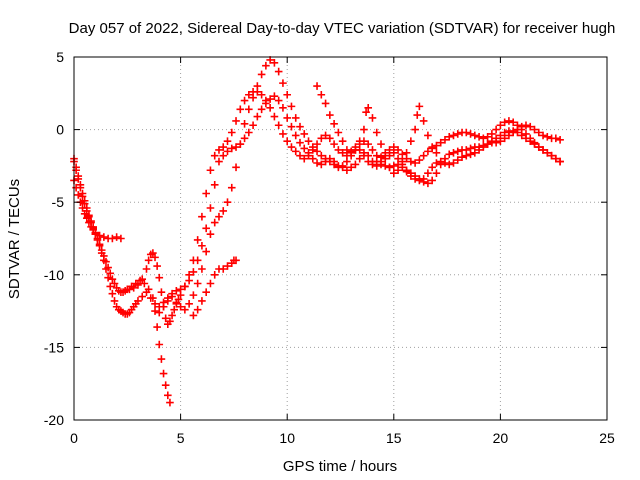 This screenshot has height=480, width=640. I want to click on x-tick-label: 25, so click(607, 438).